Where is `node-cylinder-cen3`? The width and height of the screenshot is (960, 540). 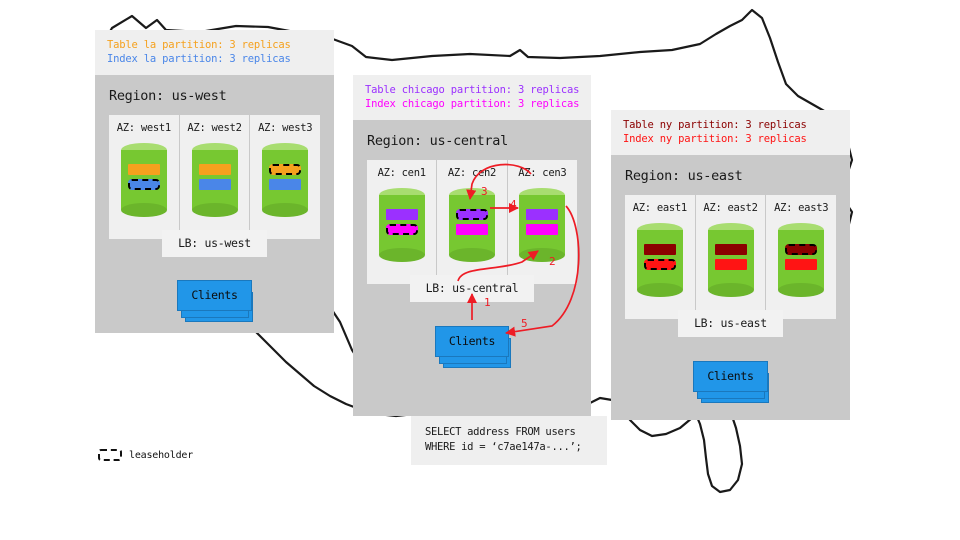
node-cylinder-cen3 is located at coordinates (542, 225).